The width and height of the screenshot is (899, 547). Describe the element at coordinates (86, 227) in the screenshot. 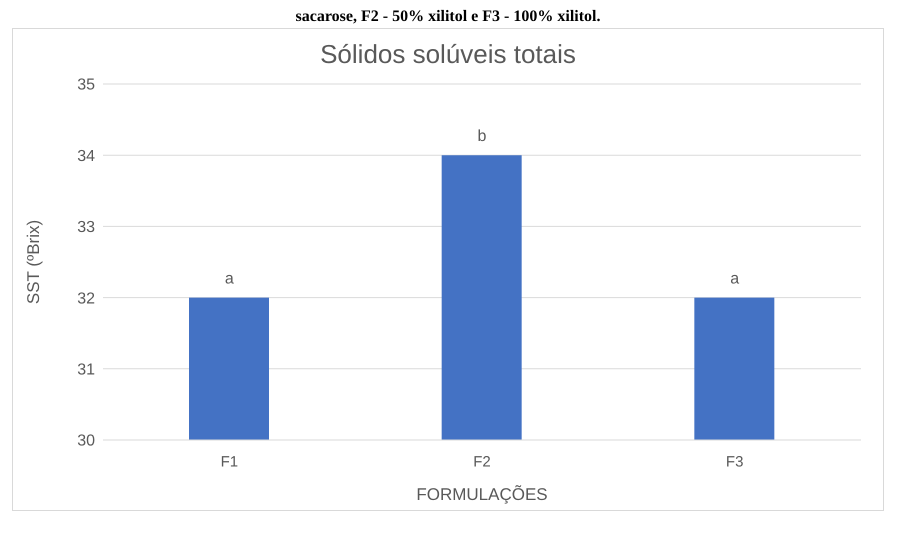

I see `y-tick-label: 33` at that location.